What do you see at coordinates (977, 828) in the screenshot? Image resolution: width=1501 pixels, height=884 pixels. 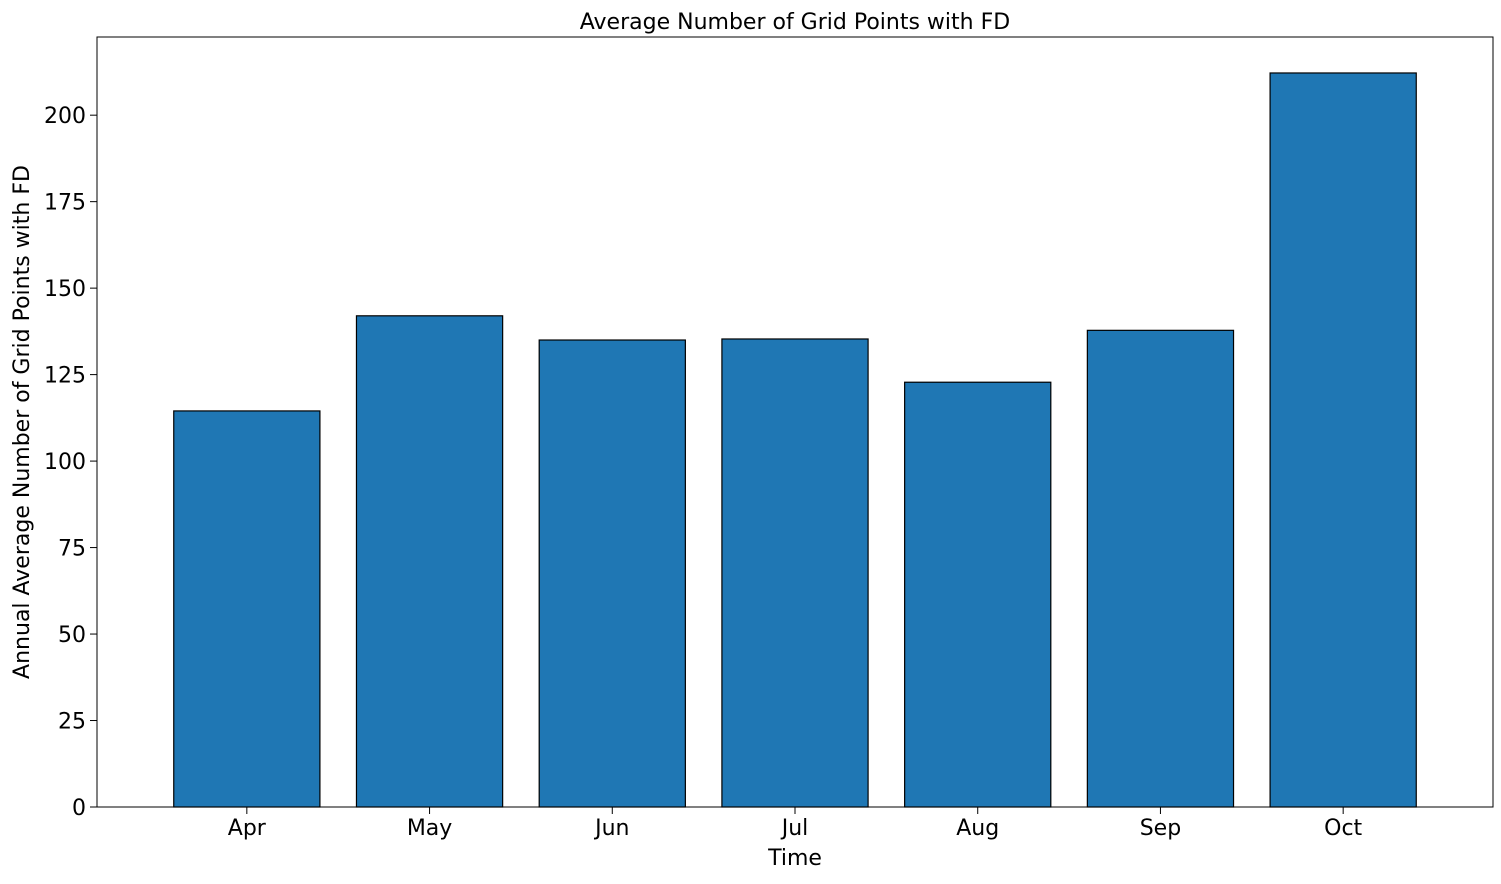 I see `x-tick-label-aug: Aug` at bounding box center [977, 828].